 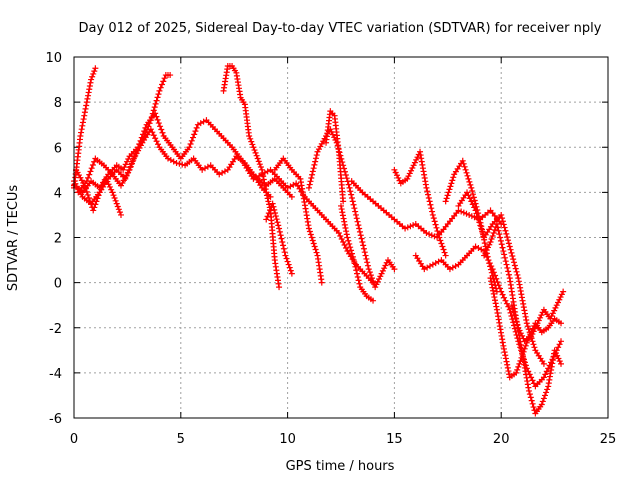 I want to click on y-tick-label: 4, so click(x=58, y=193).